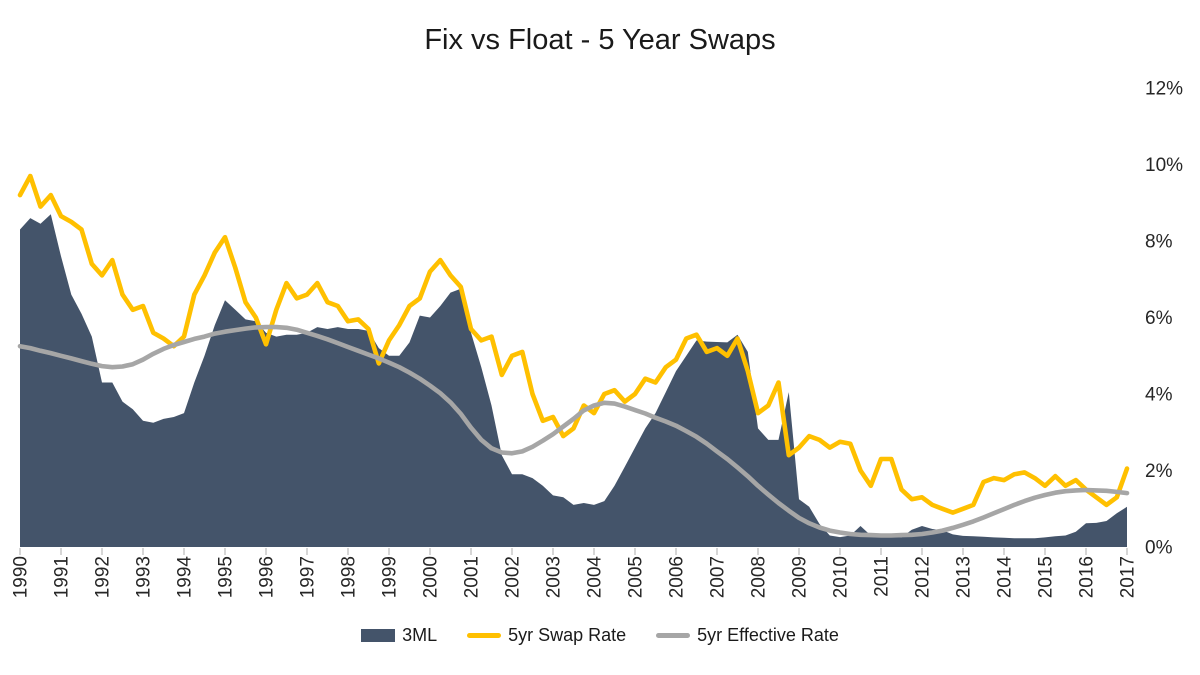 The image size is (1200, 675). Describe the element at coordinates (1087, 577) in the screenshot. I see `svg-text: 2016` at that location.